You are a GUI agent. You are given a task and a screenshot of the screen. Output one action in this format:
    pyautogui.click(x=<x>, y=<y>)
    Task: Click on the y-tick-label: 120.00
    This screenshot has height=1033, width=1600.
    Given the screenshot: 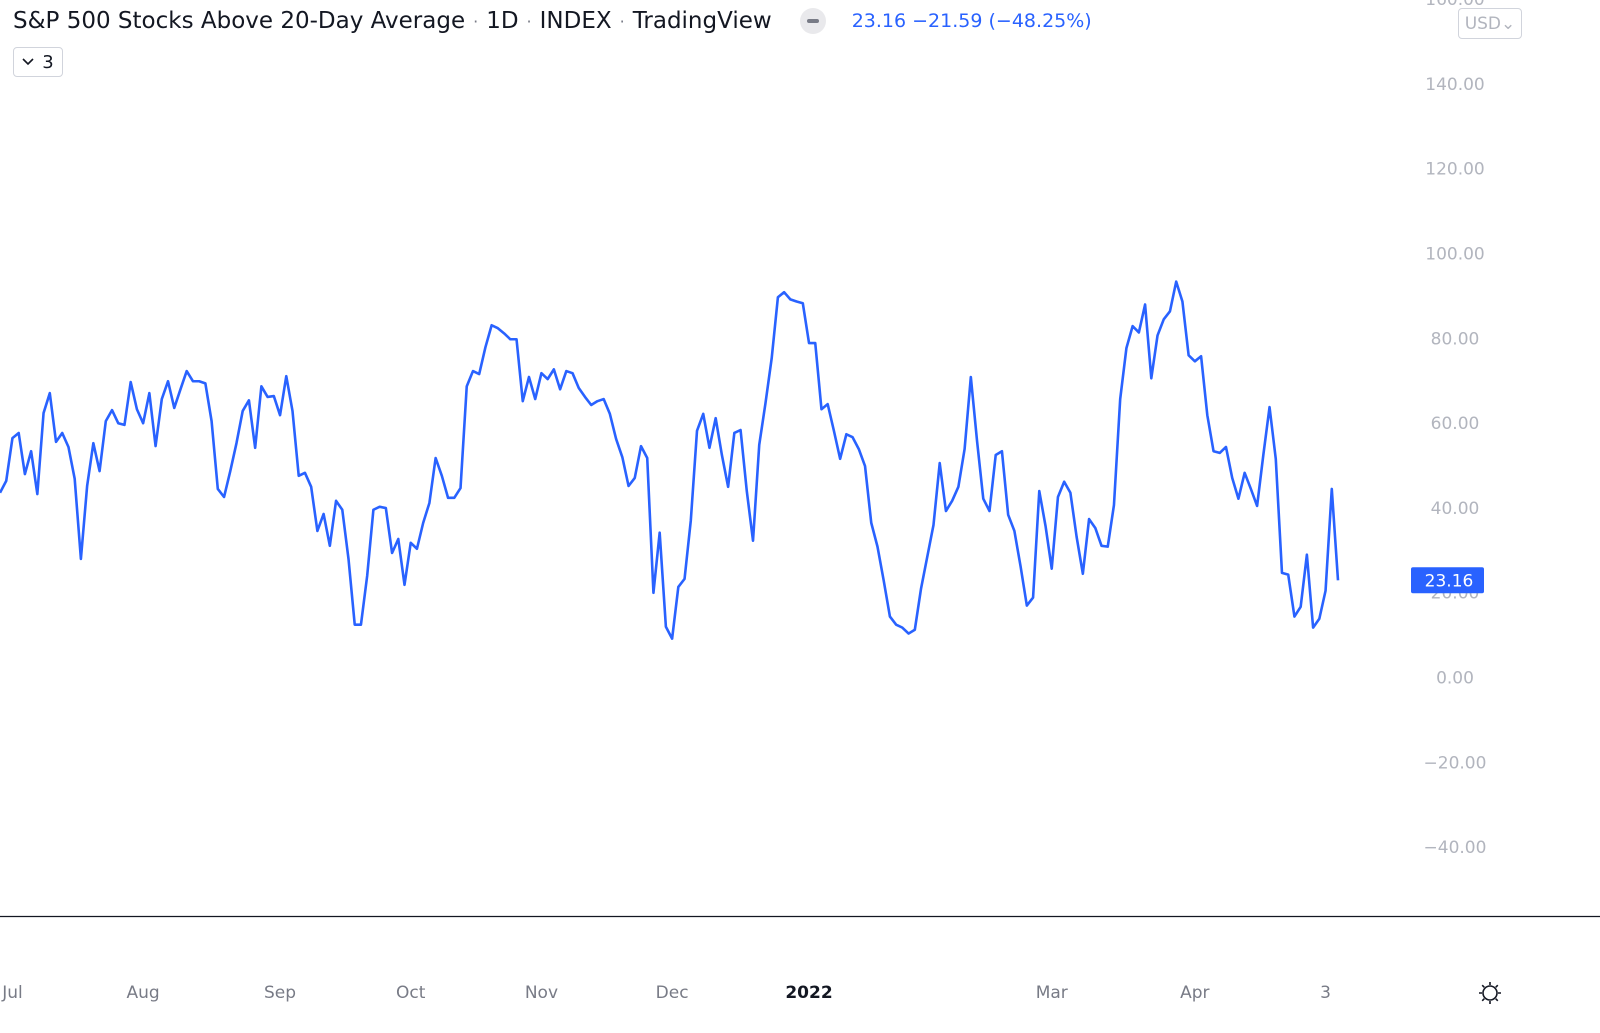 What is the action you would take?
    pyautogui.click(x=1454, y=170)
    